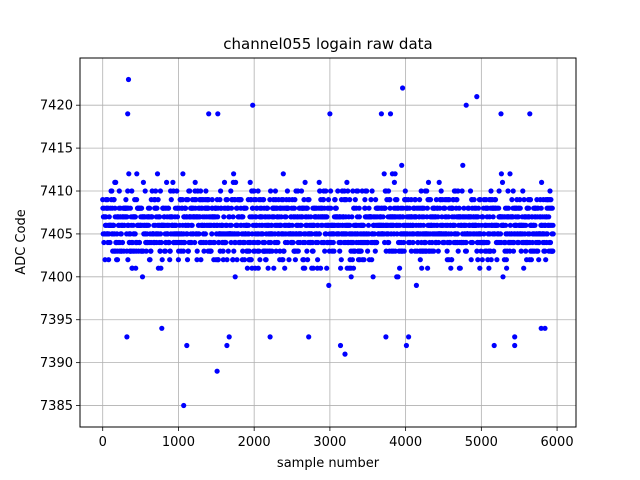 The image size is (640, 480). What do you see at coordinates (178, 442) in the screenshot?
I see `x-tick-label: 1000` at bounding box center [178, 442].